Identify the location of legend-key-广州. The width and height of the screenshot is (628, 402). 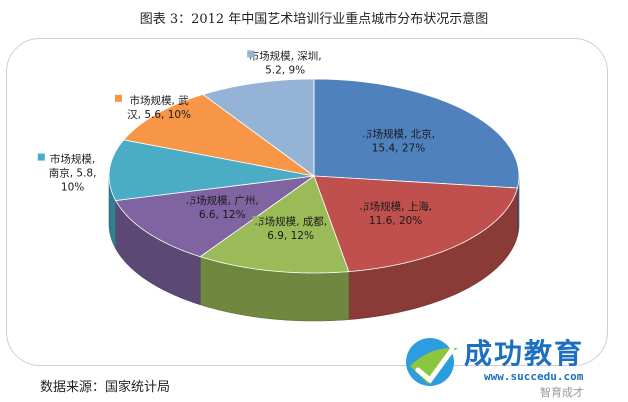
(188, 198).